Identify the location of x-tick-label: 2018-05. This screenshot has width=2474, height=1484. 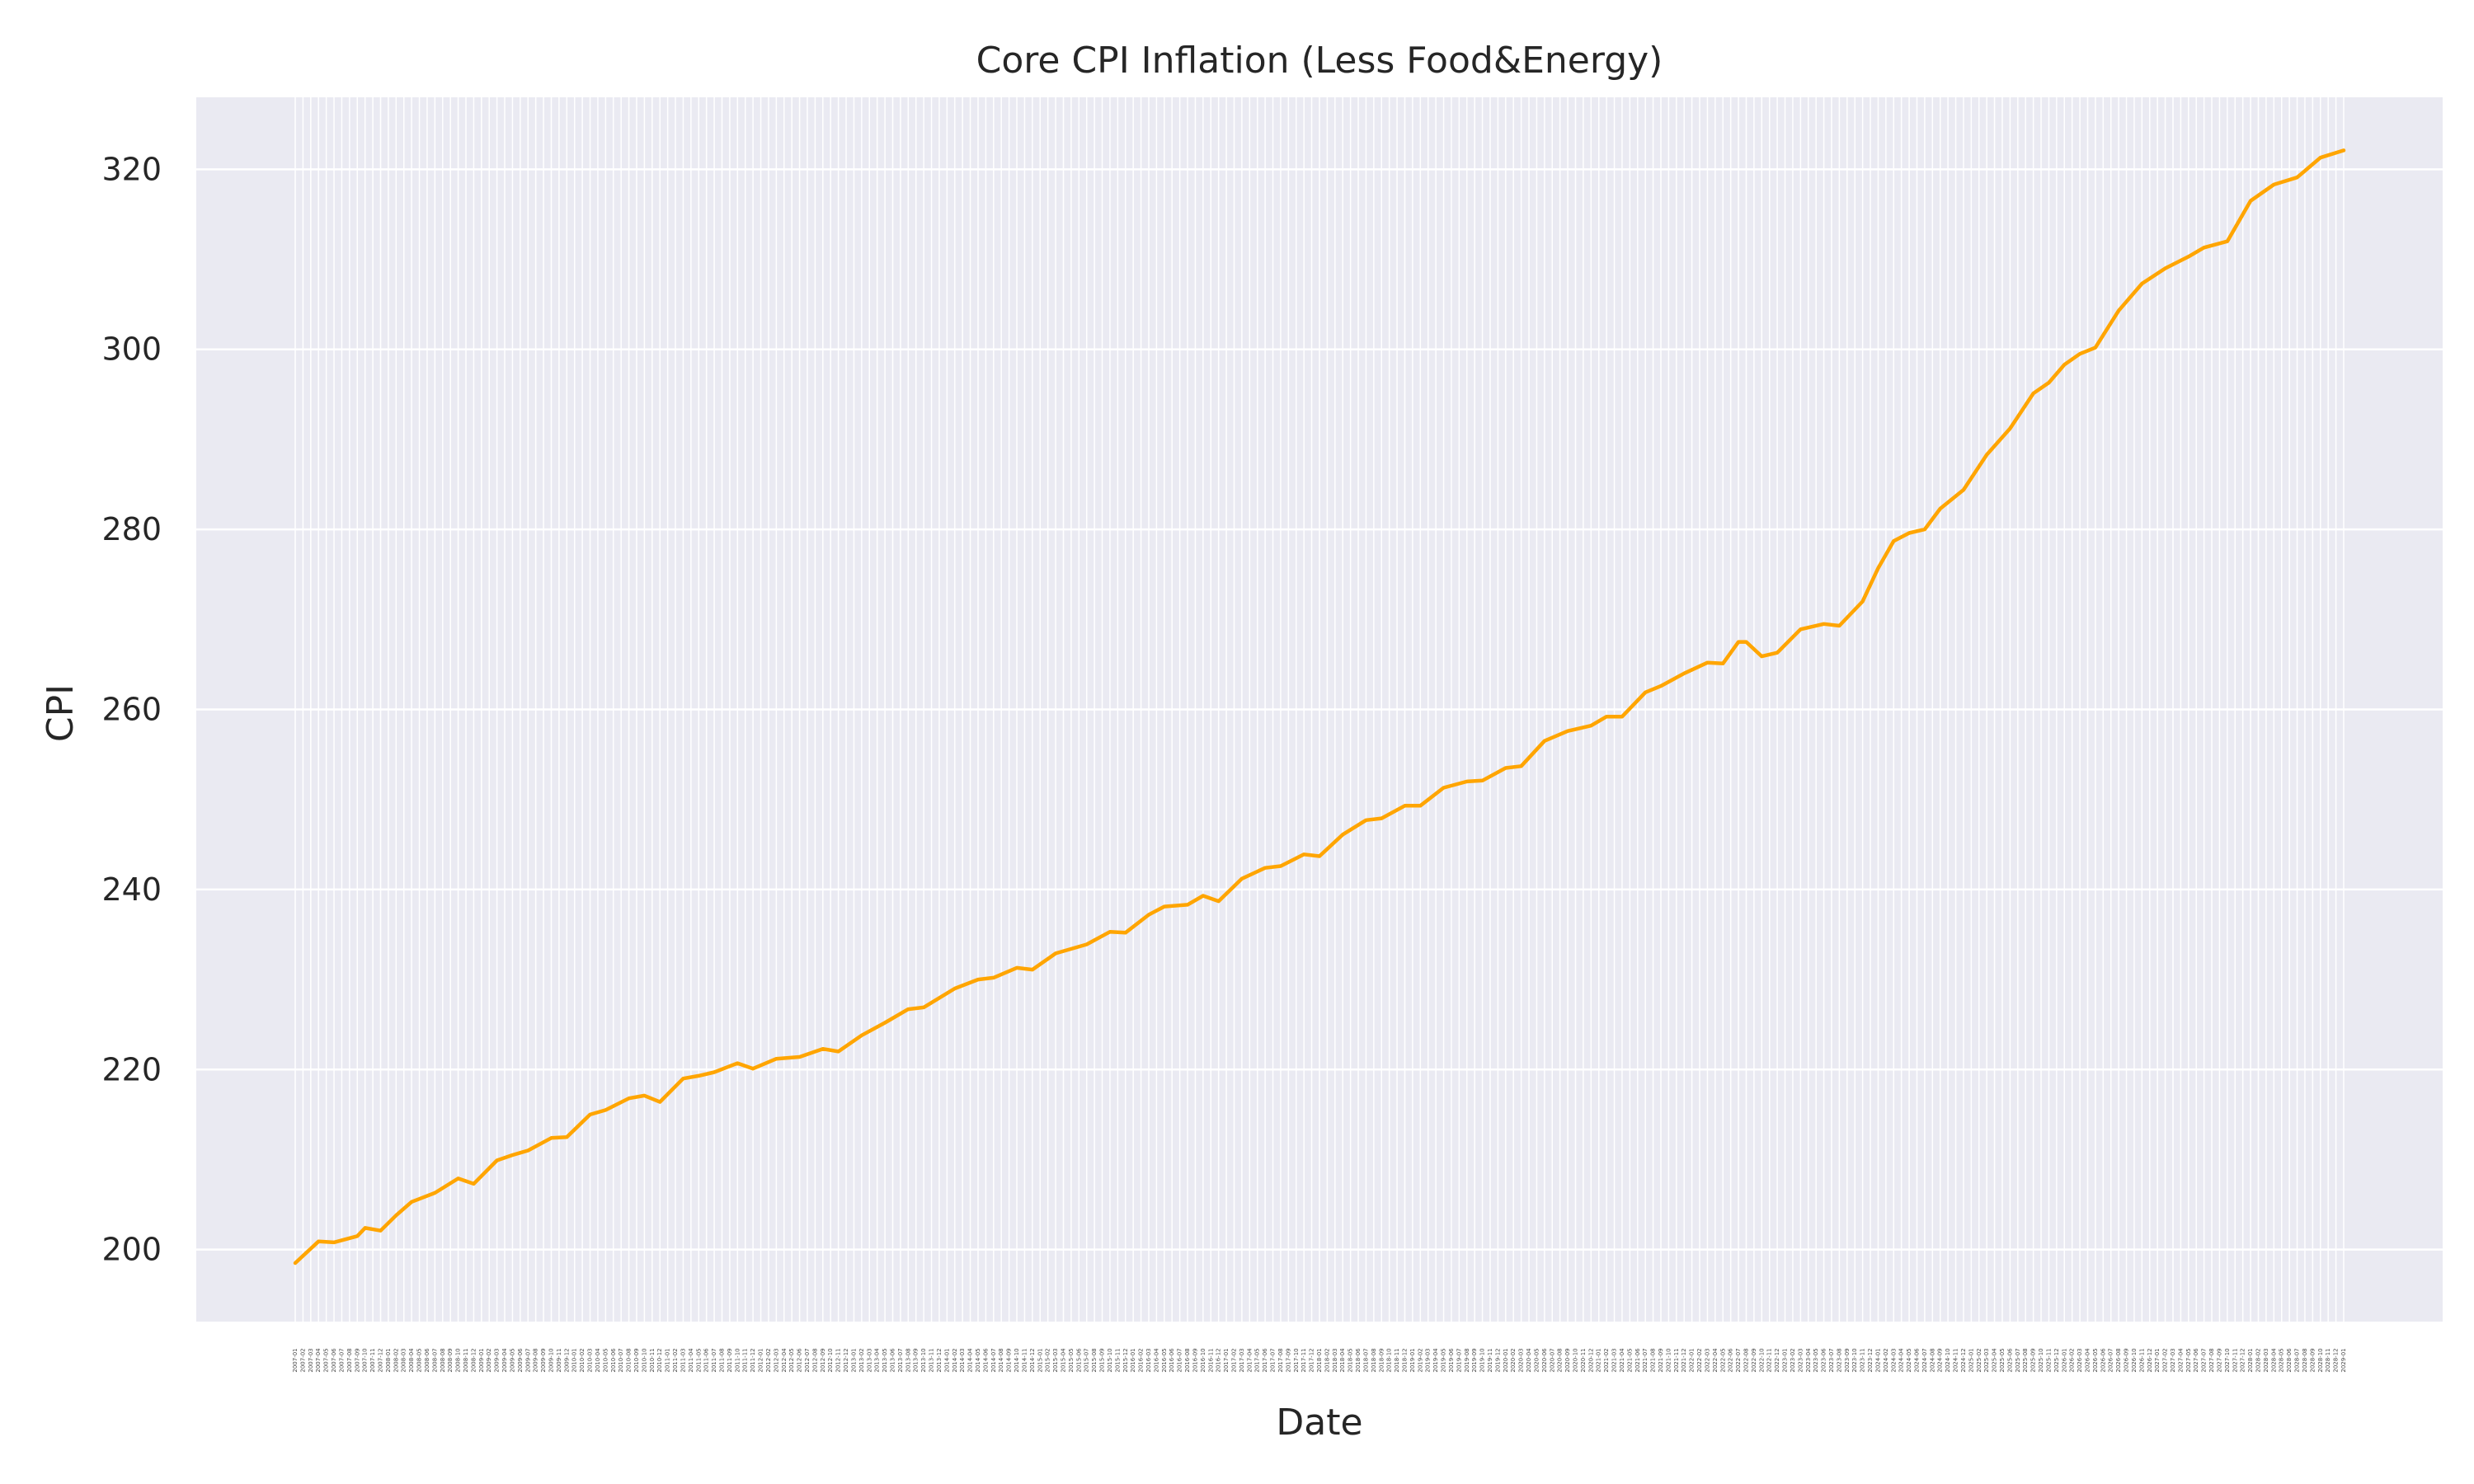
(1351, 1360).